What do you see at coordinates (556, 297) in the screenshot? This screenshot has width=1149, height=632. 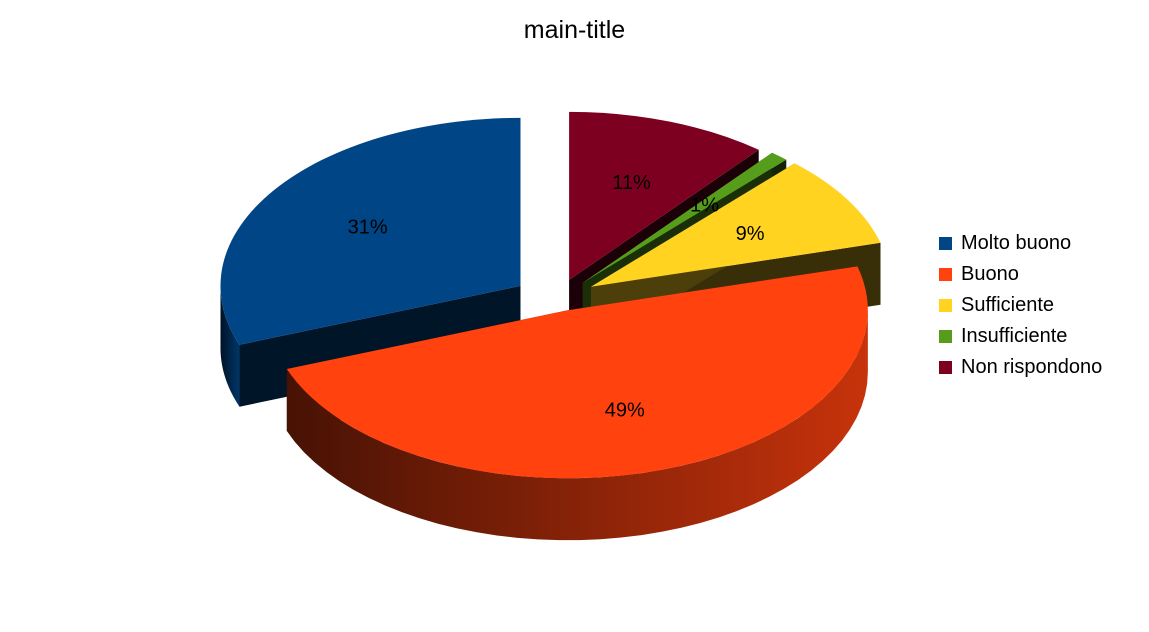 I see `pie-data-labels: 31% 49% 9% 1% 11%` at bounding box center [556, 297].